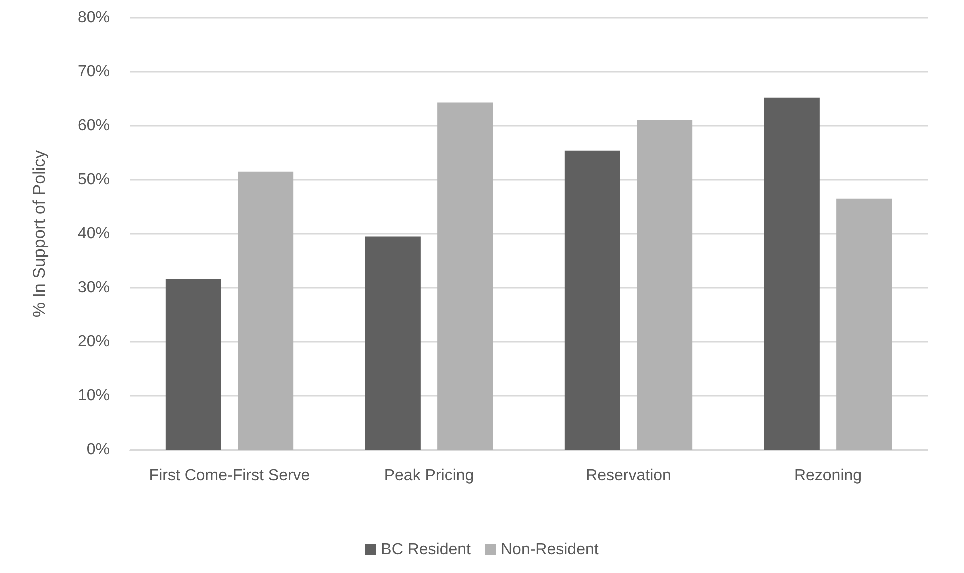  What do you see at coordinates (39, 234) in the screenshot?
I see `y-axis-title: % In Support of Policy` at bounding box center [39, 234].